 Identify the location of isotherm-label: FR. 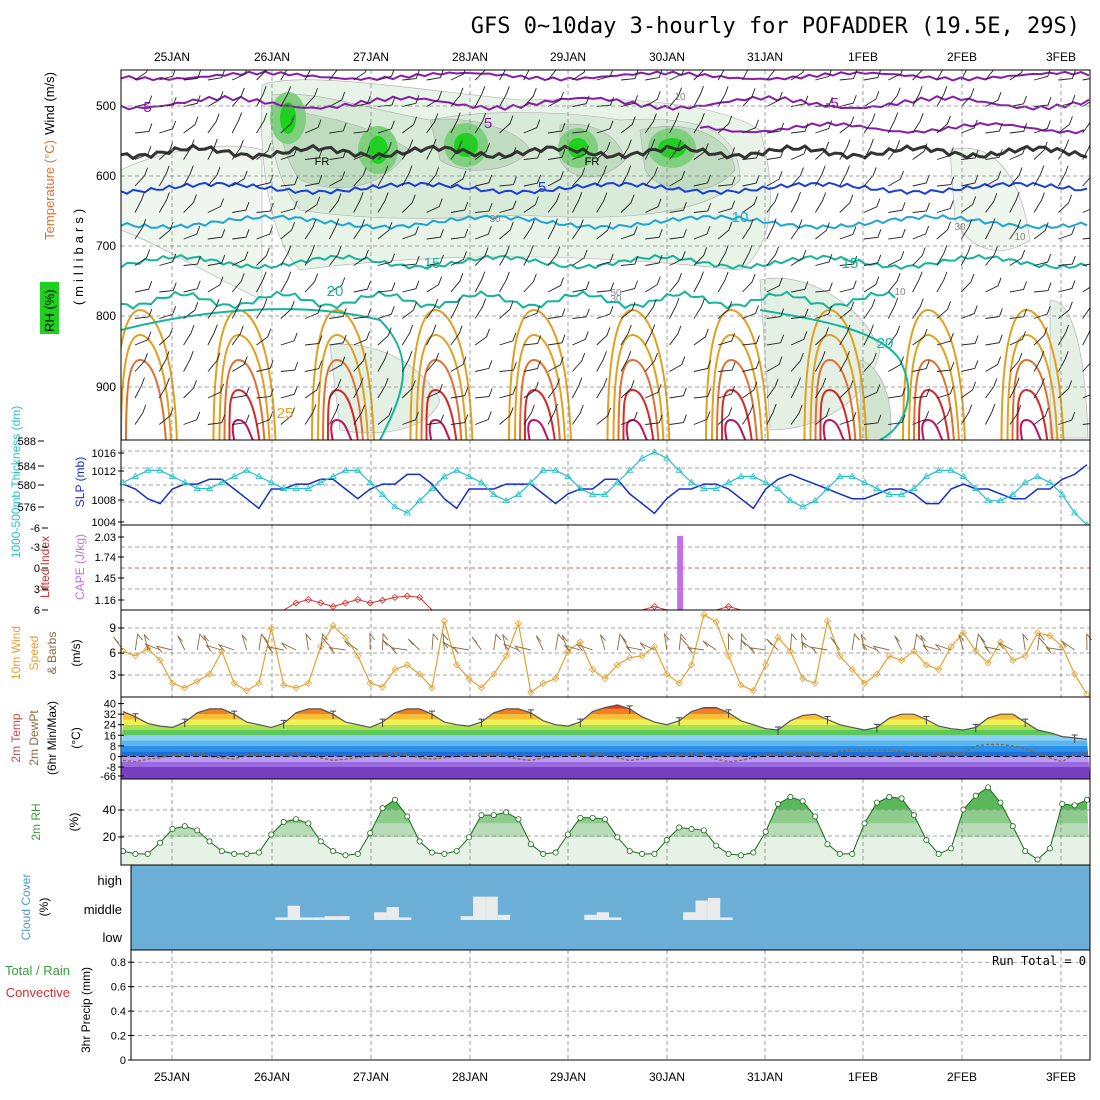
(592, 162).